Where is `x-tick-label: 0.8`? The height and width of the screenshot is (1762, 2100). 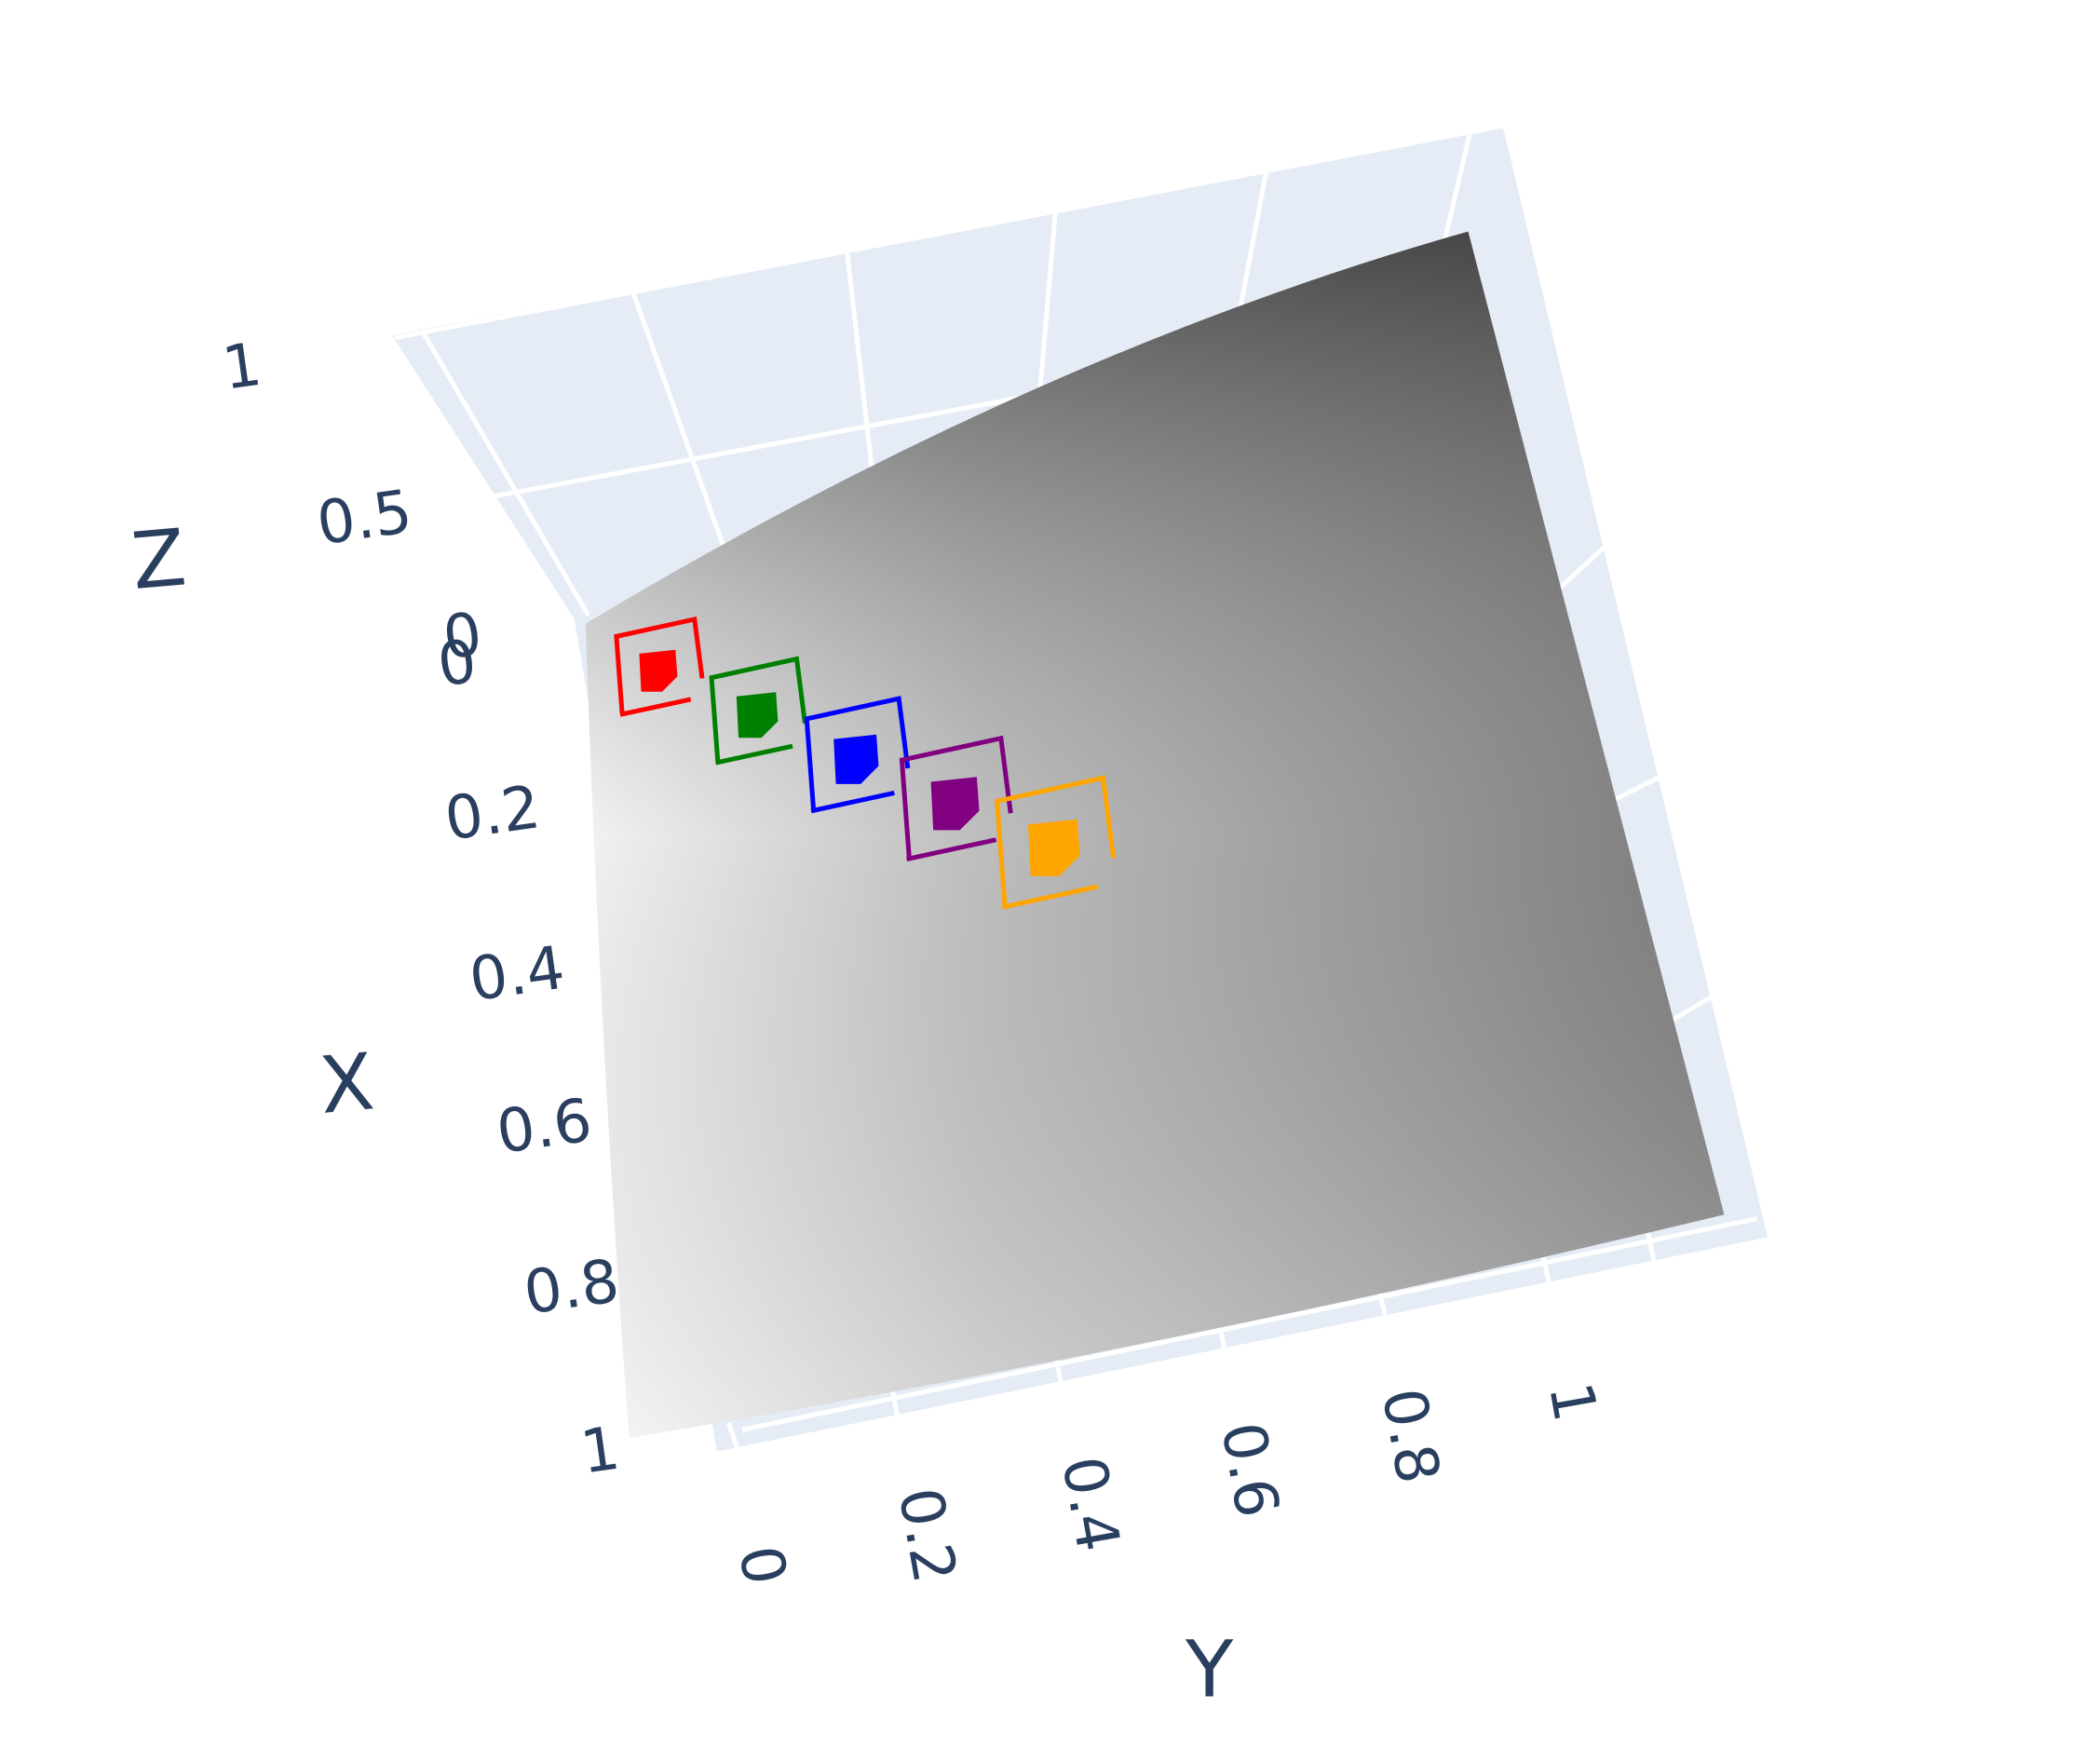
x-tick-label: 0.8 is located at coordinates (571, 1287).